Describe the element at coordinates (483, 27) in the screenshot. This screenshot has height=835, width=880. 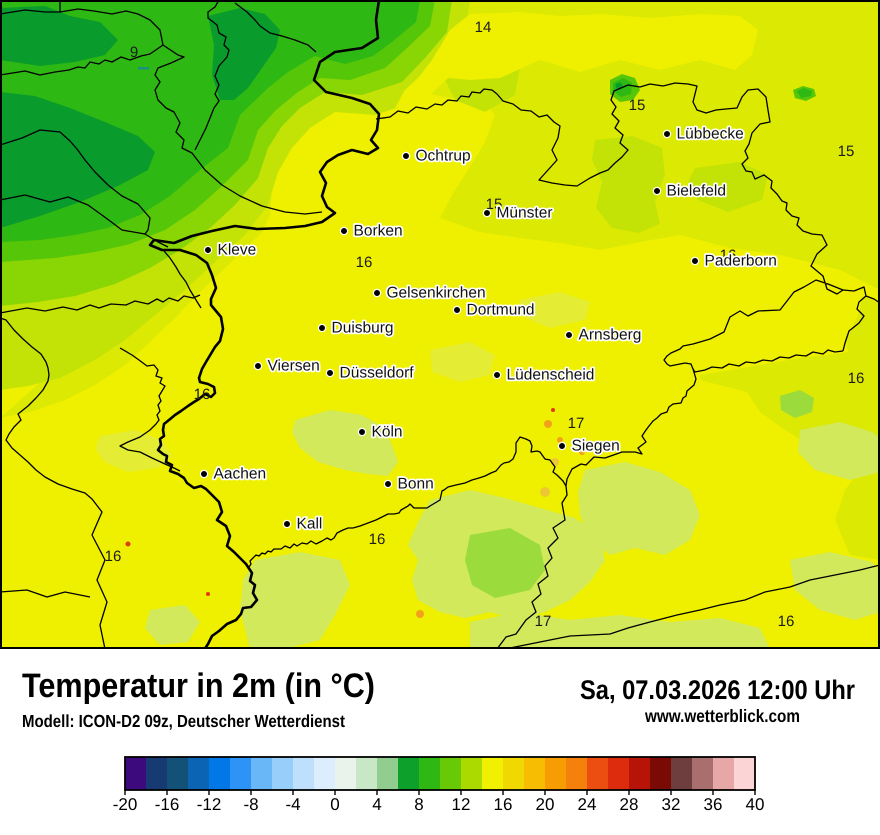
I see `svg-text: 14` at that location.